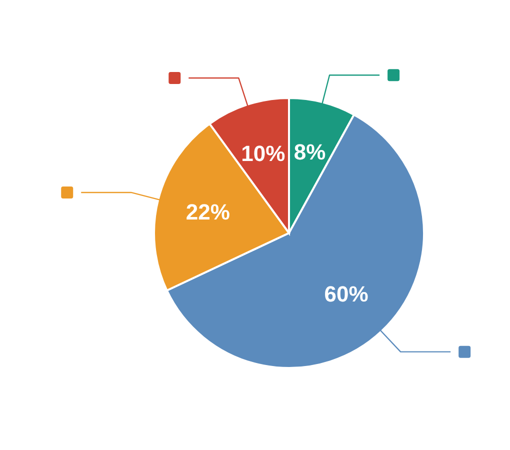 The width and height of the screenshot is (510, 450). I want to click on data-label: 60%, so click(346, 294).